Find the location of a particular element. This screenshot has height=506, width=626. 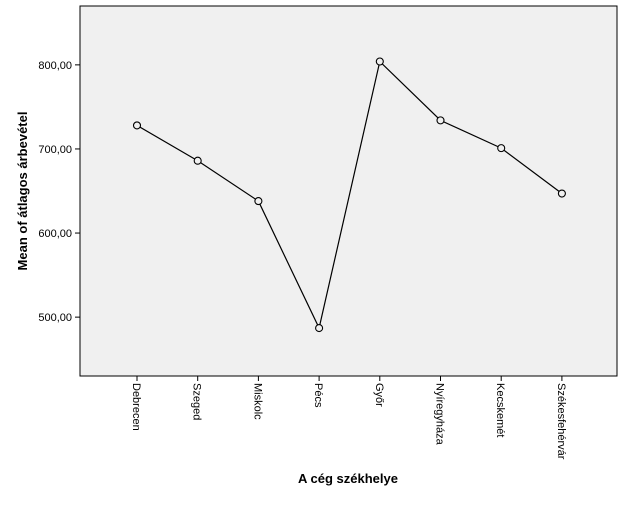

x-tick-label: Székesfehérvár is located at coordinates (561, 421).